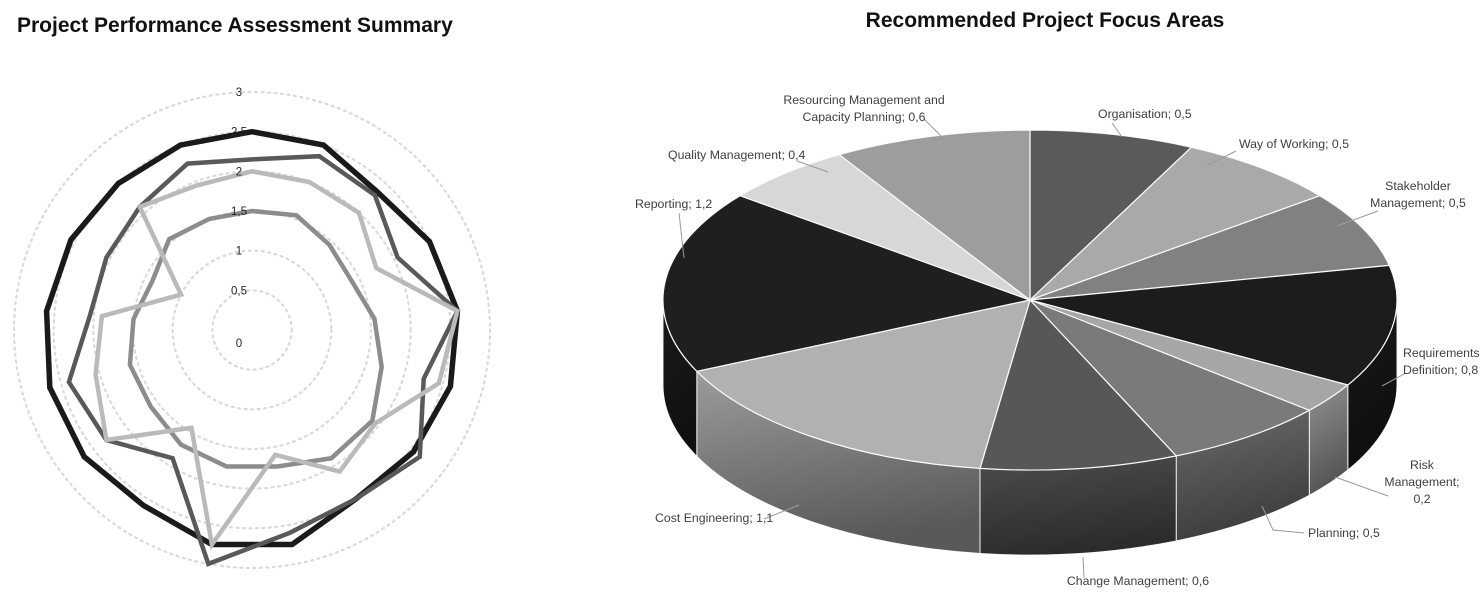  Describe the element at coordinates (863, 384) in the screenshot. I see `pie-slice-cost-engineering` at that location.